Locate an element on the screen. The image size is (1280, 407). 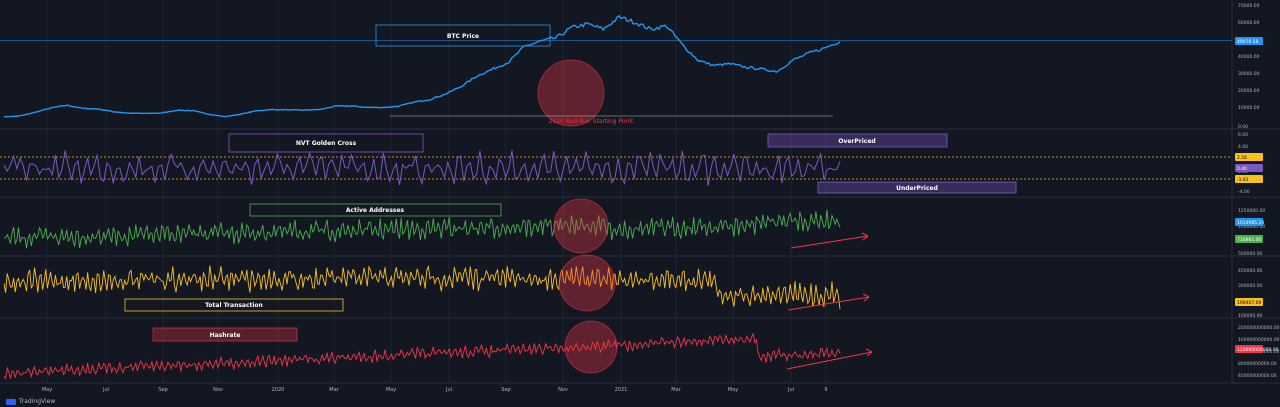
svg-text: 0.40 is located at coordinates (1242, 169).